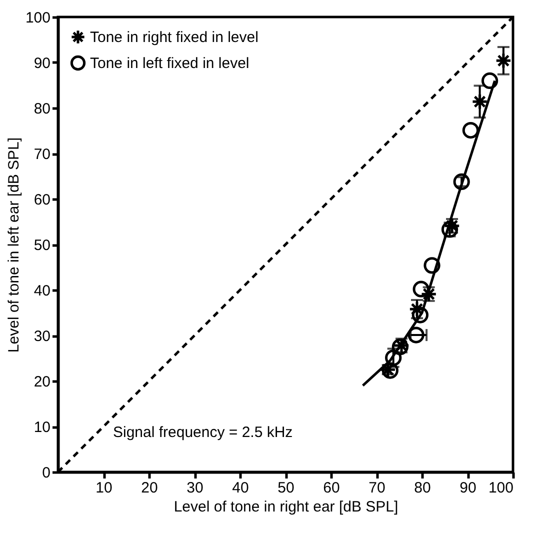 This screenshot has height=542, width=555. I want to click on x-tick-label: 100, so click(501, 488).